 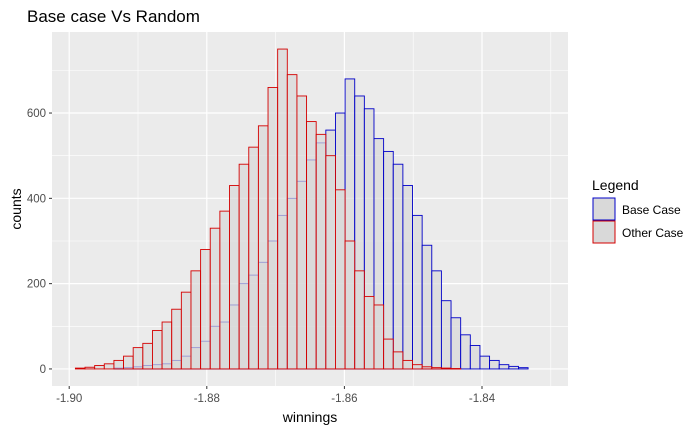 What do you see at coordinates (653, 233) in the screenshot?
I see `legend-label-other-case: Other Case` at bounding box center [653, 233].